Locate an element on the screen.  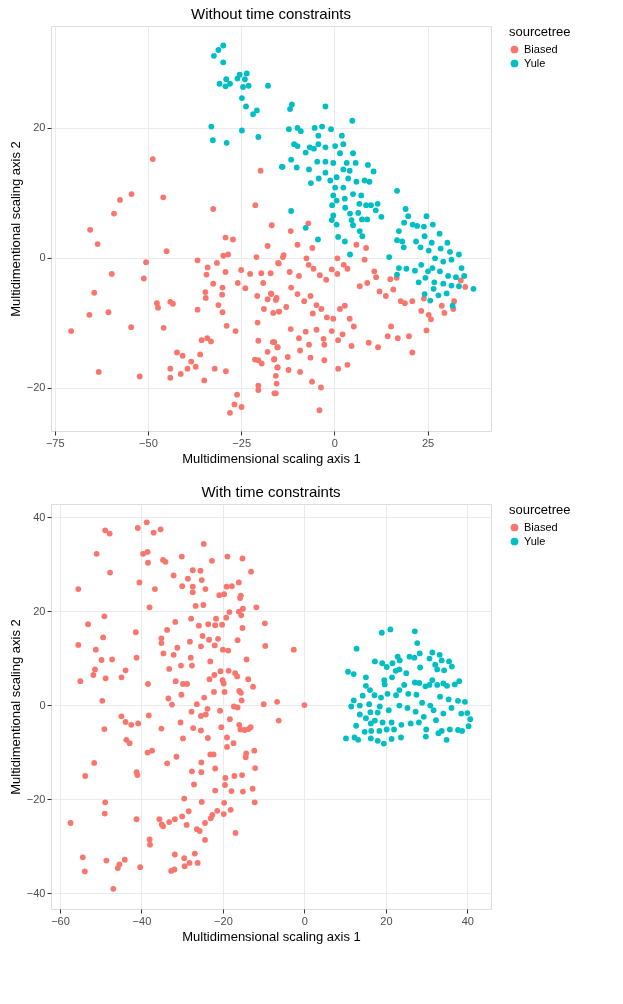
x-tick-label: −40 is located at coordinates (142, 920).